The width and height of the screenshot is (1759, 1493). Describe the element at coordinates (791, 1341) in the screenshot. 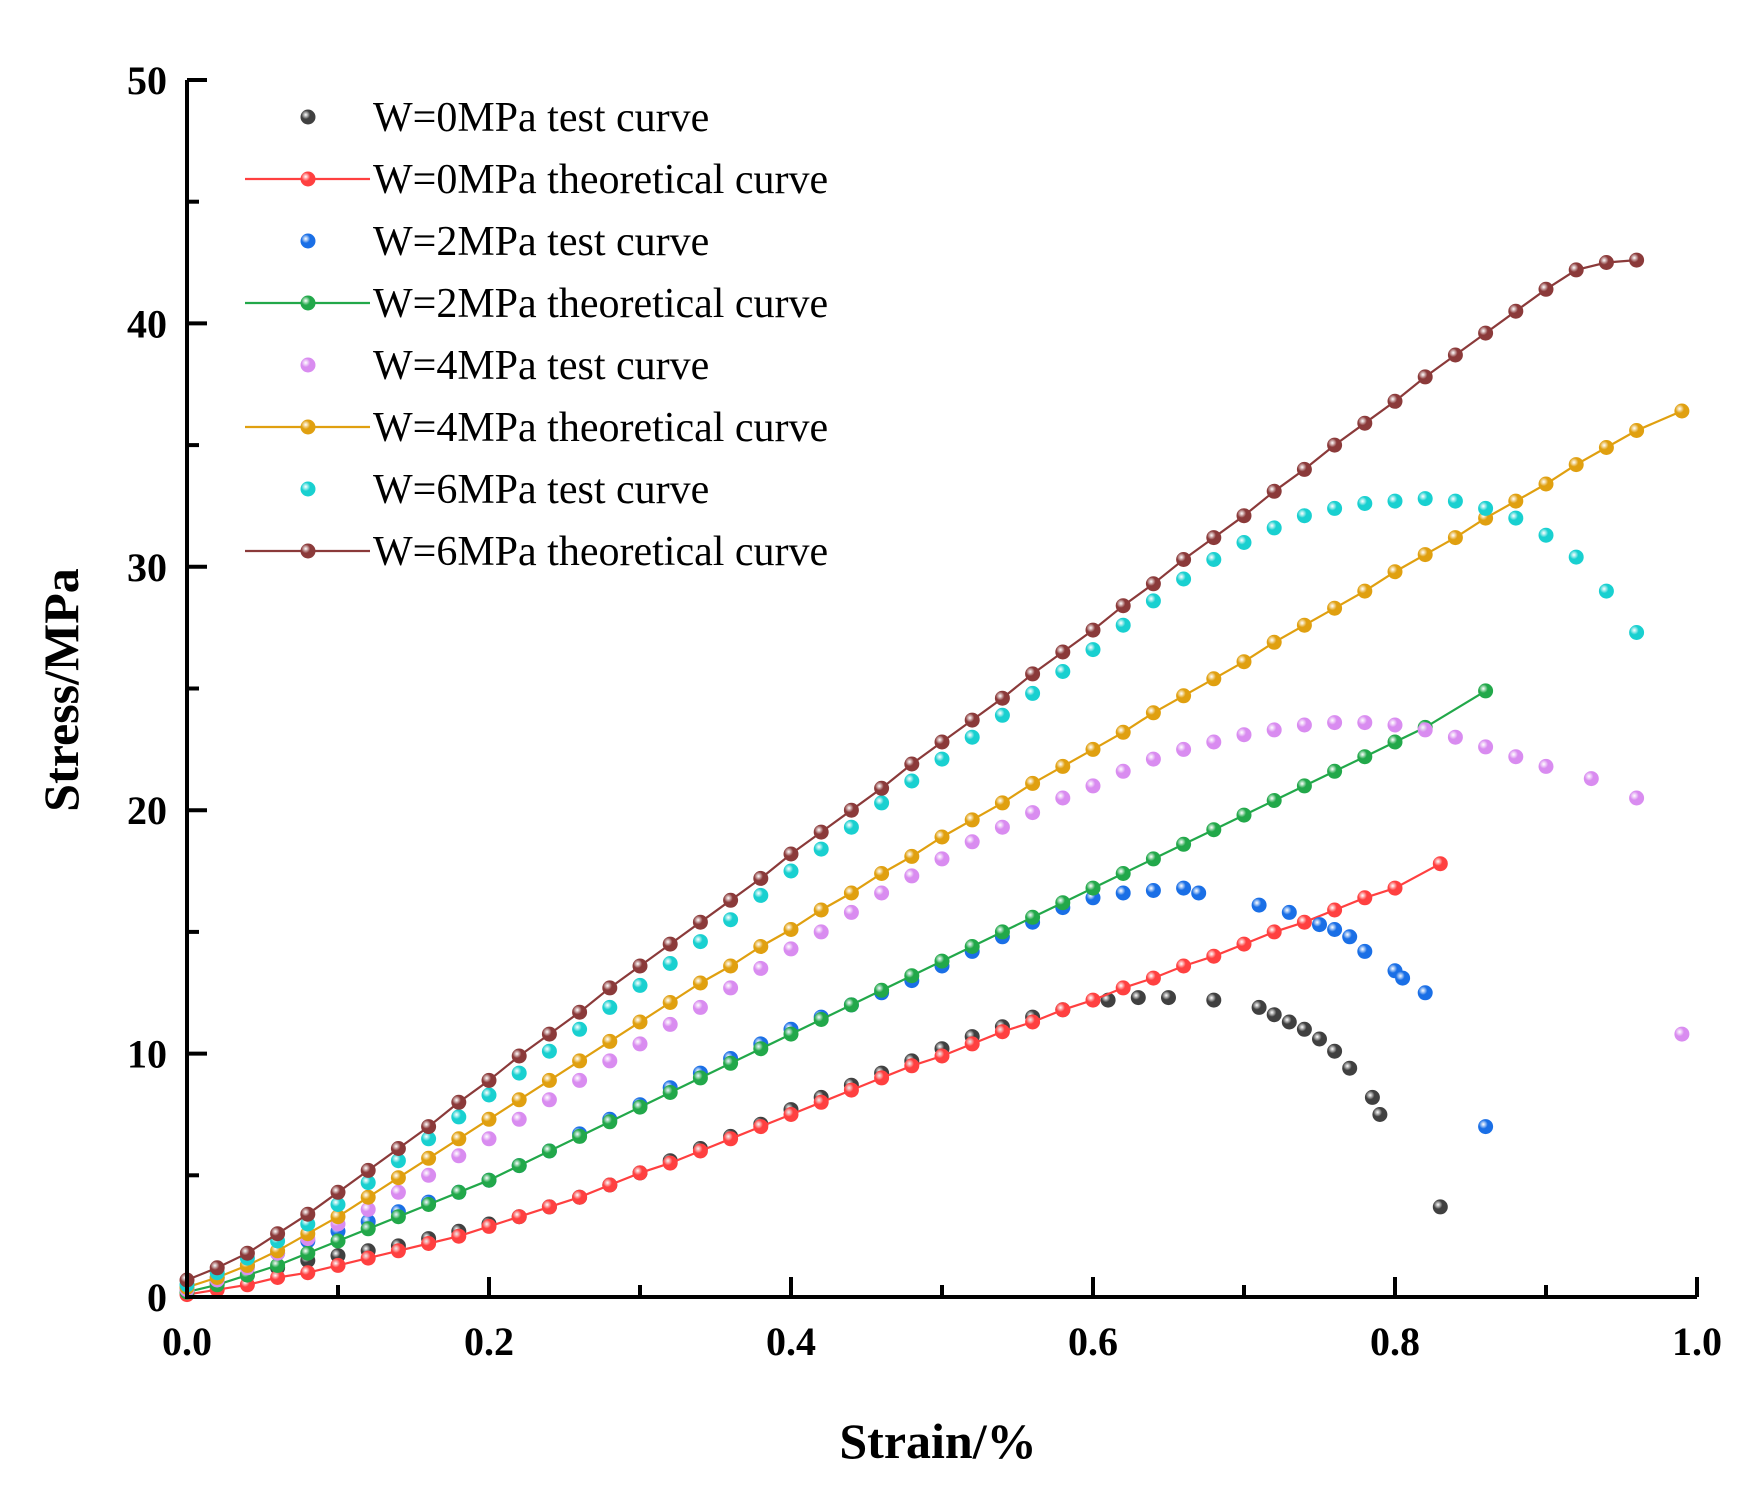

I see `x-tick-label: 0.4` at that location.